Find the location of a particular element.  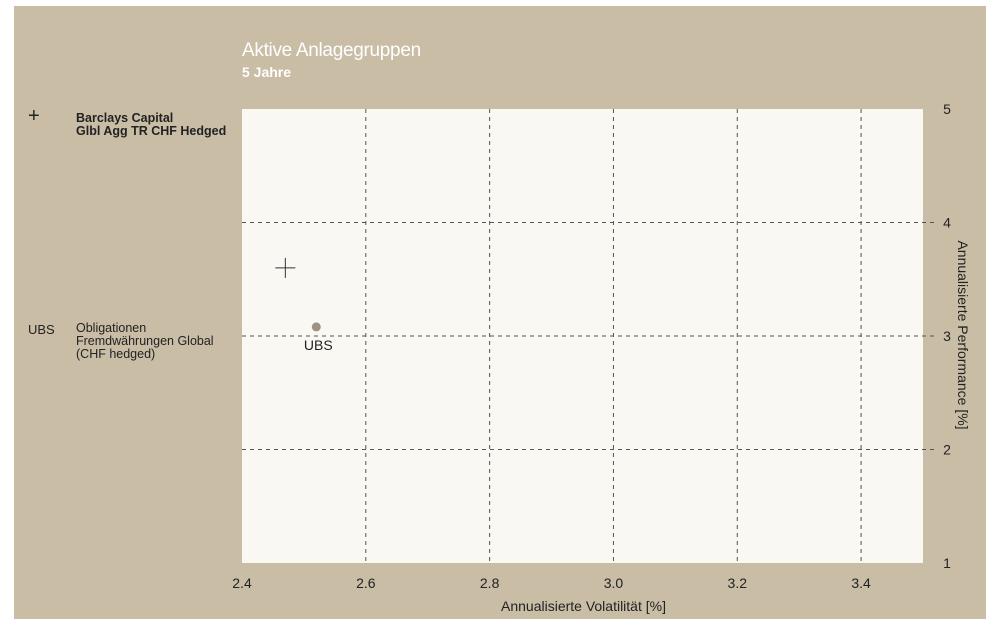

x-tick-label: 3.2 is located at coordinates (738, 583).